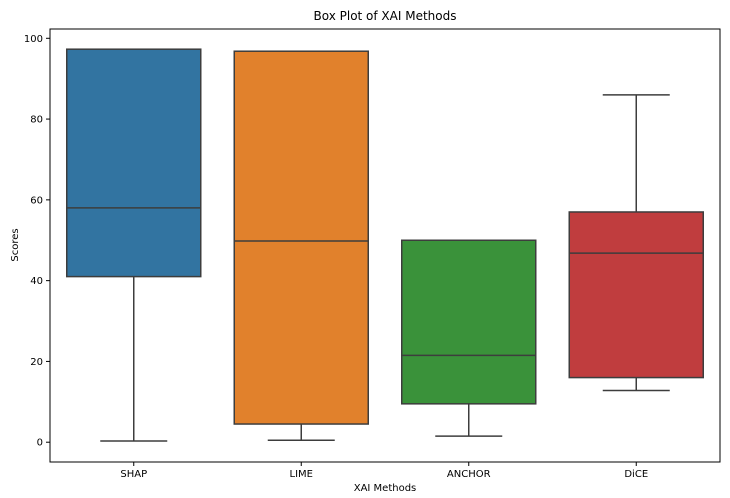 The height and width of the screenshot is (498, 730). I want to click on box-dice, so click(636, 295).